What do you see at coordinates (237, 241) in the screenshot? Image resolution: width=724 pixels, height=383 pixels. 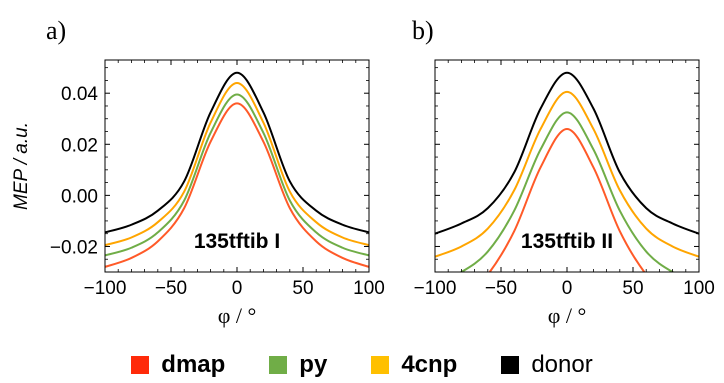 I see `annotation-a: 135tftib I` at bounding box center [237, 241].